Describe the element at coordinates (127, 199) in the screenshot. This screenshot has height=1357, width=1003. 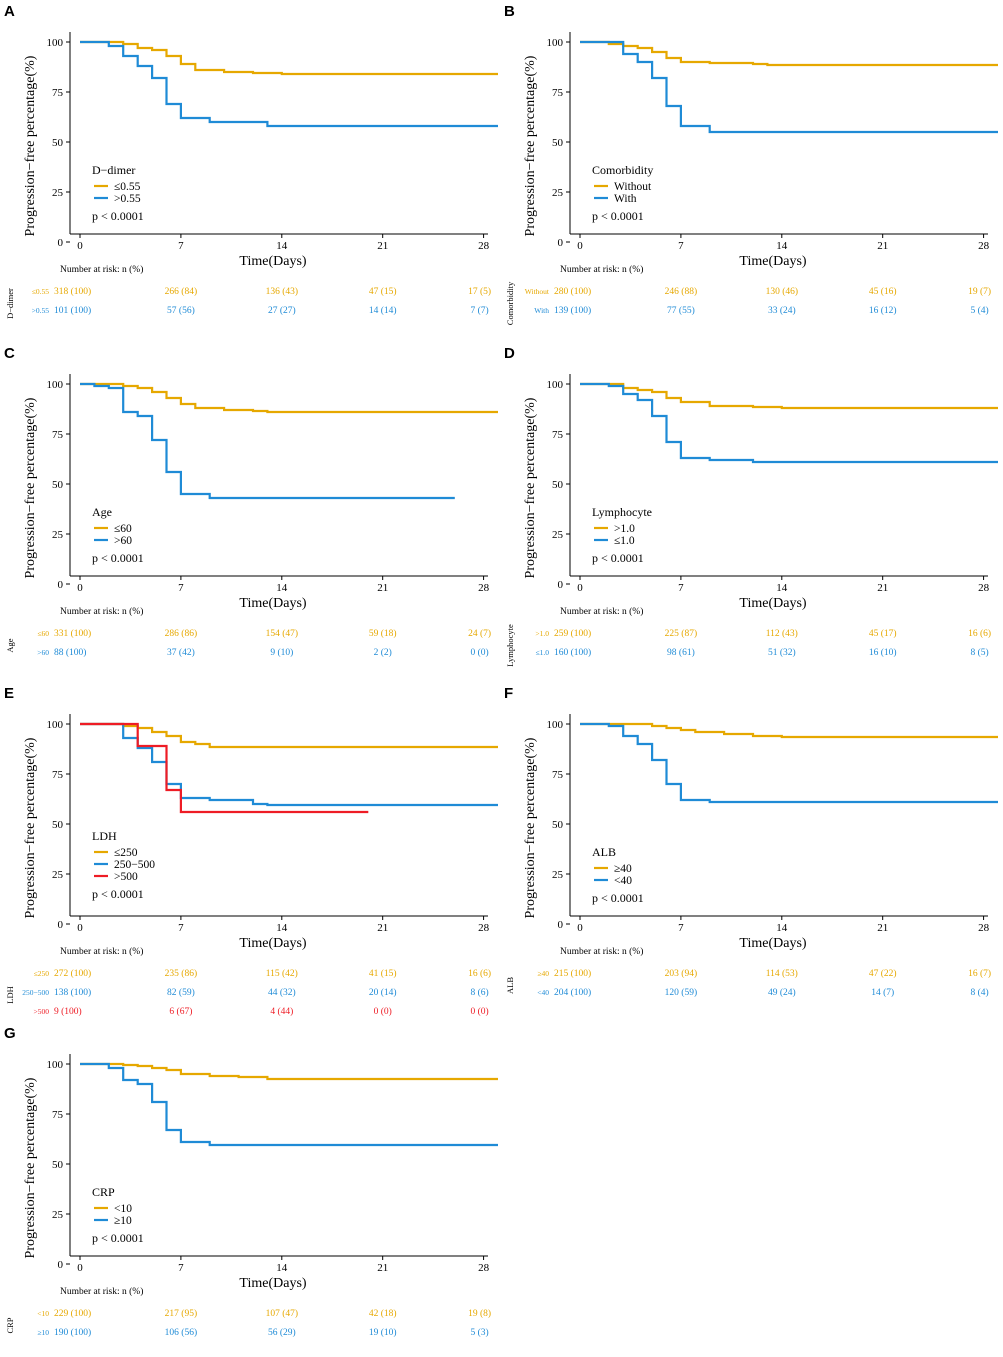
I see `legend-label: >0.55` at that location.